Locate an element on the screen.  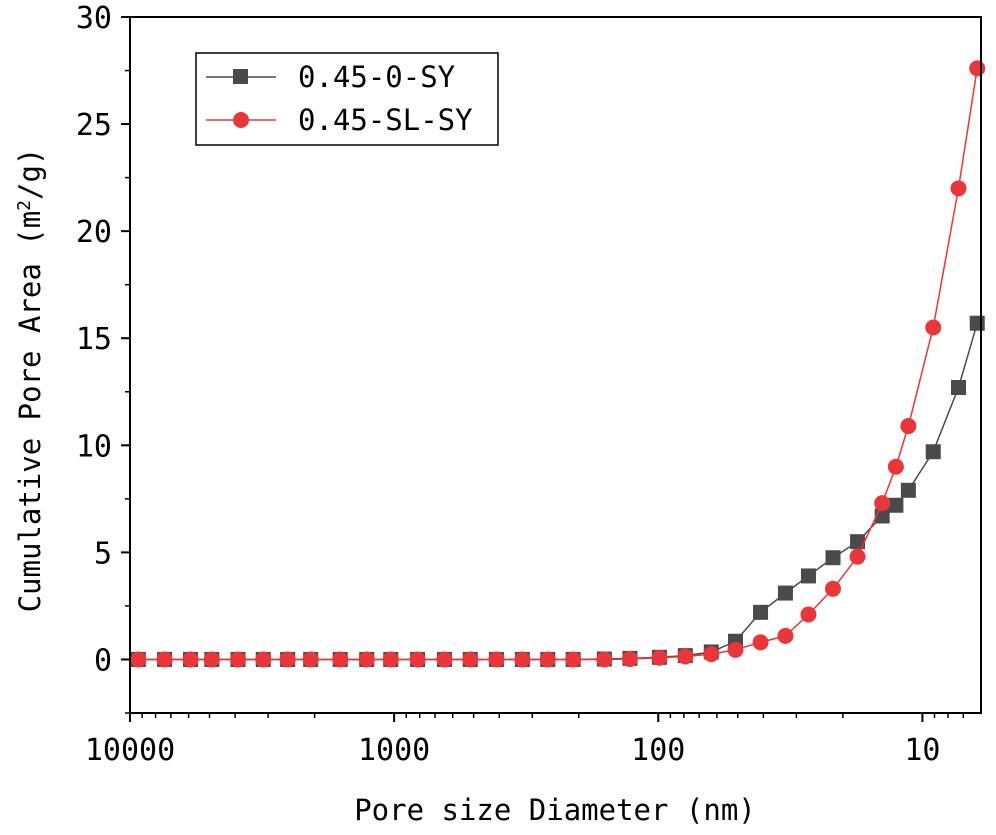
y-axis-title-suffix: /g) is located at coordinates (30, 174).